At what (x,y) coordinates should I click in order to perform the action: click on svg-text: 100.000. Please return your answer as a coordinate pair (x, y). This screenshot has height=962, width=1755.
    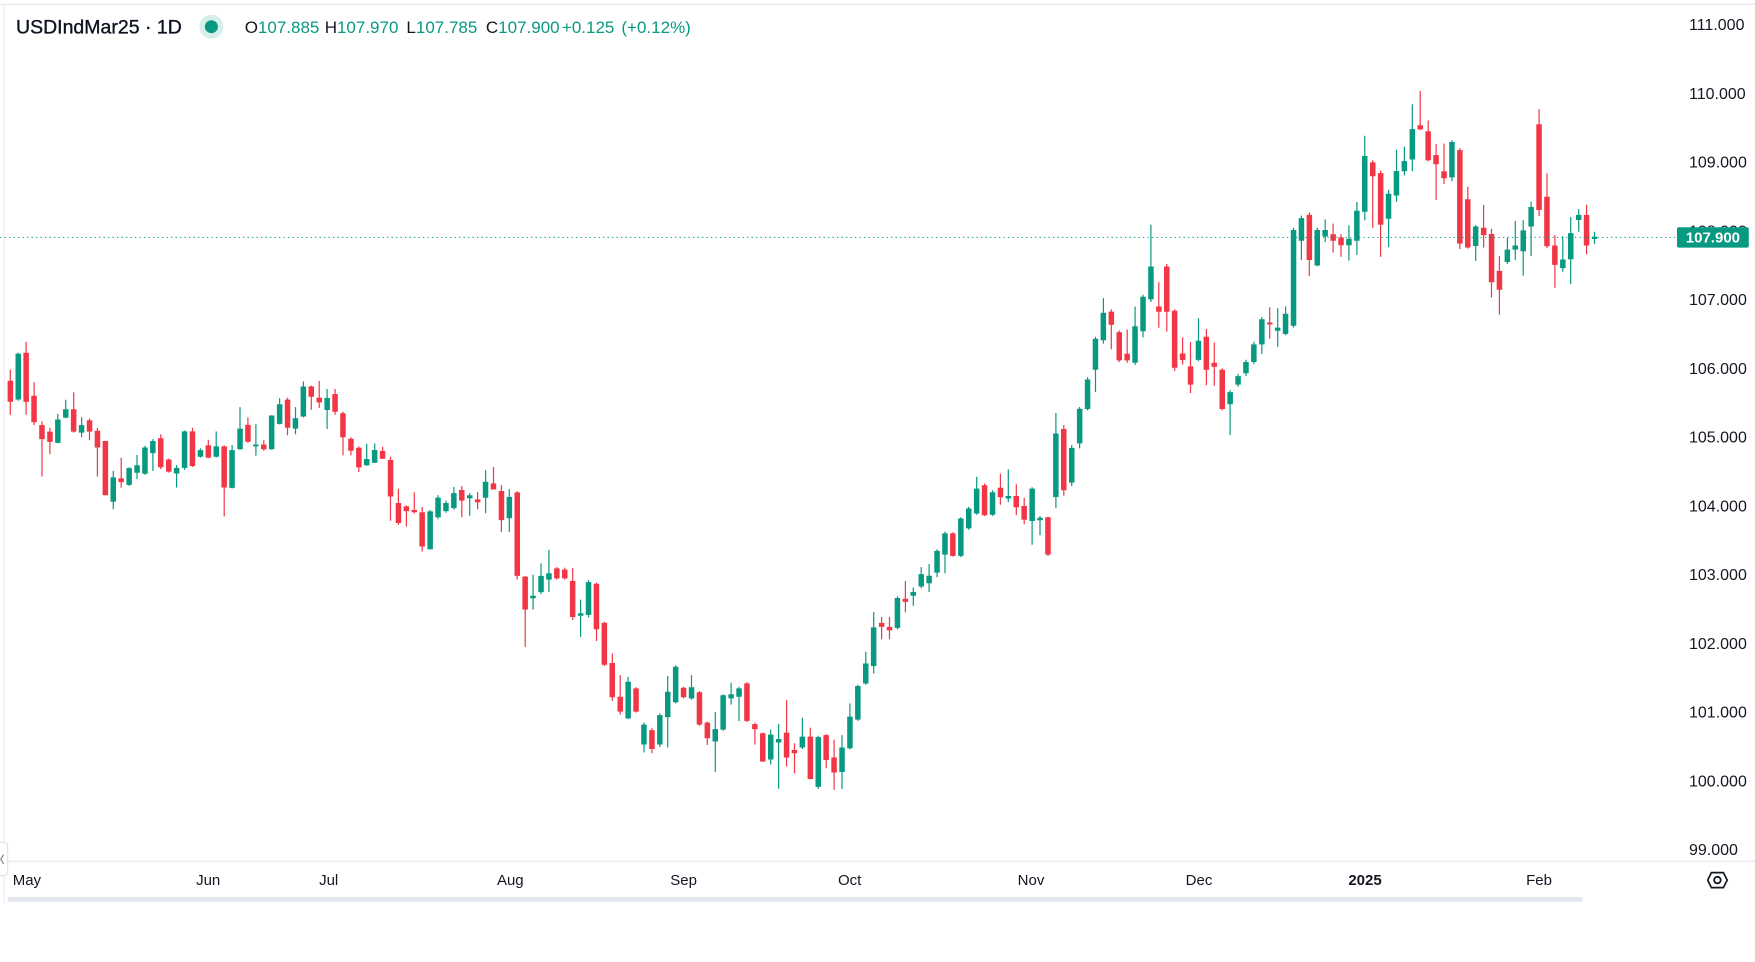
    Looking at the image, I should click on (1718, 781).